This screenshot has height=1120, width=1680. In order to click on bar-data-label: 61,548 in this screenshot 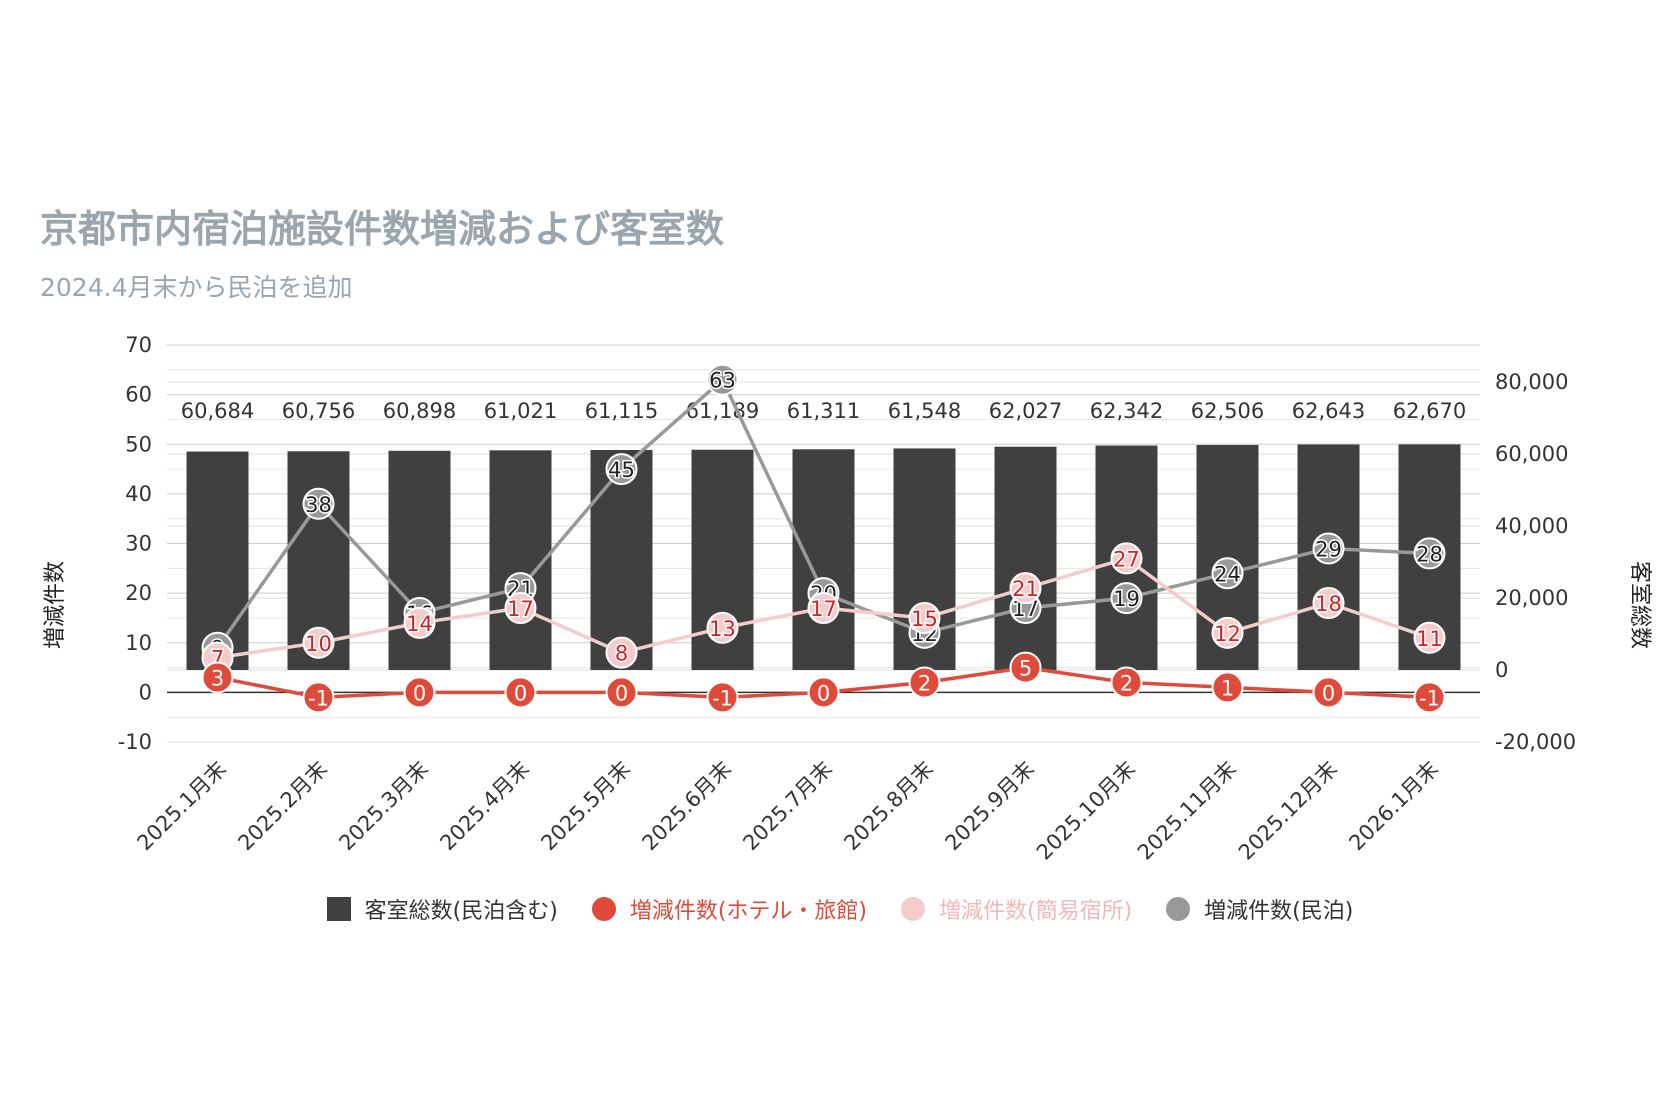, I will do `click(924, 411)`.